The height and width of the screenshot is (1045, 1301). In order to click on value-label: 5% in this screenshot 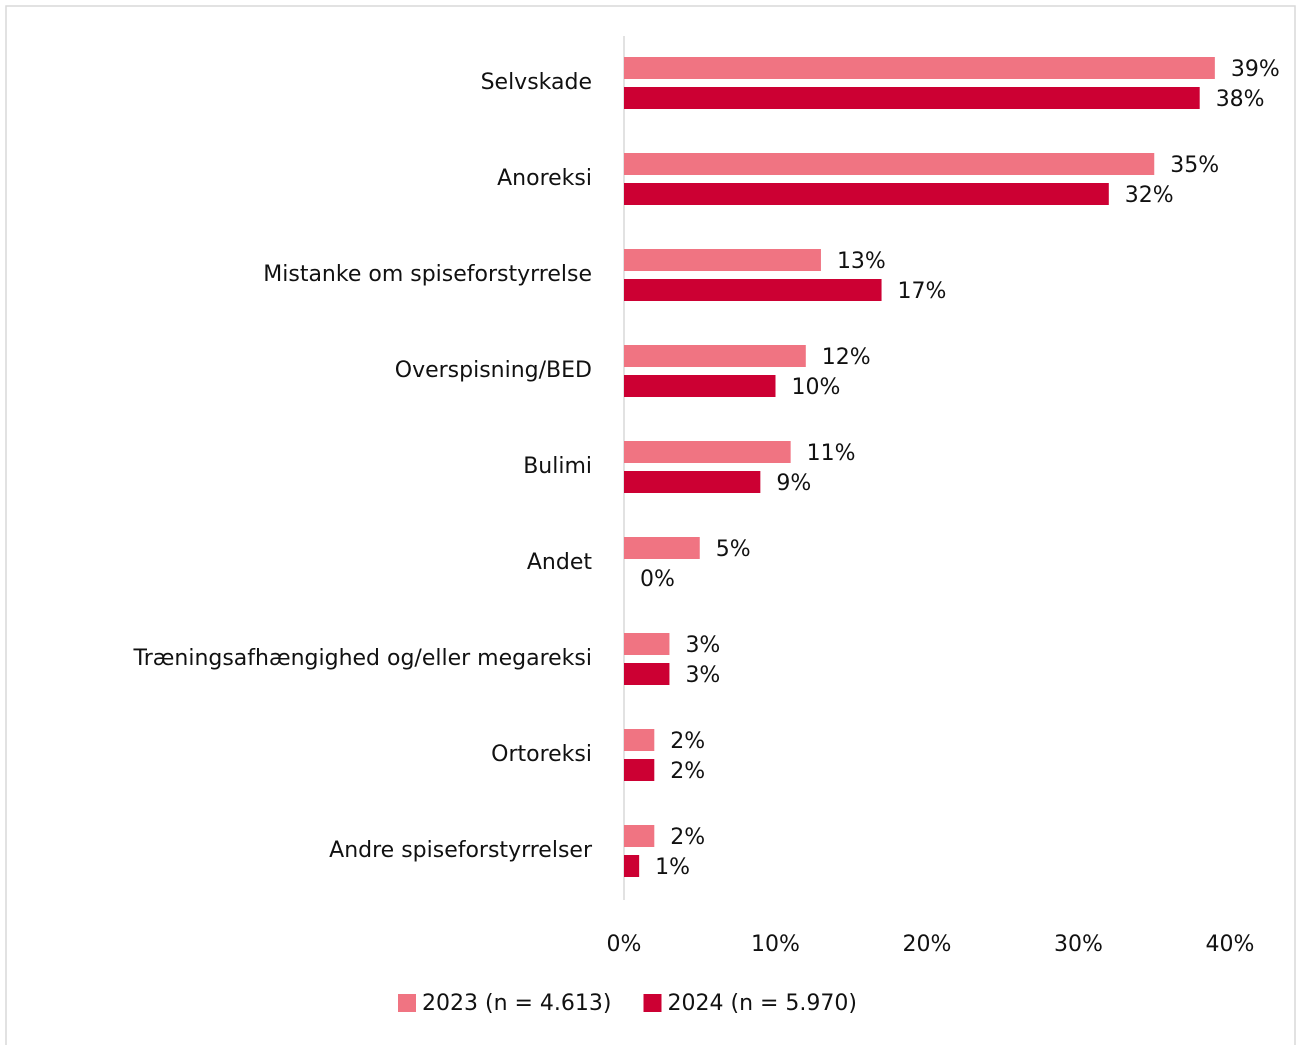, I will do `click(733, 549)`.